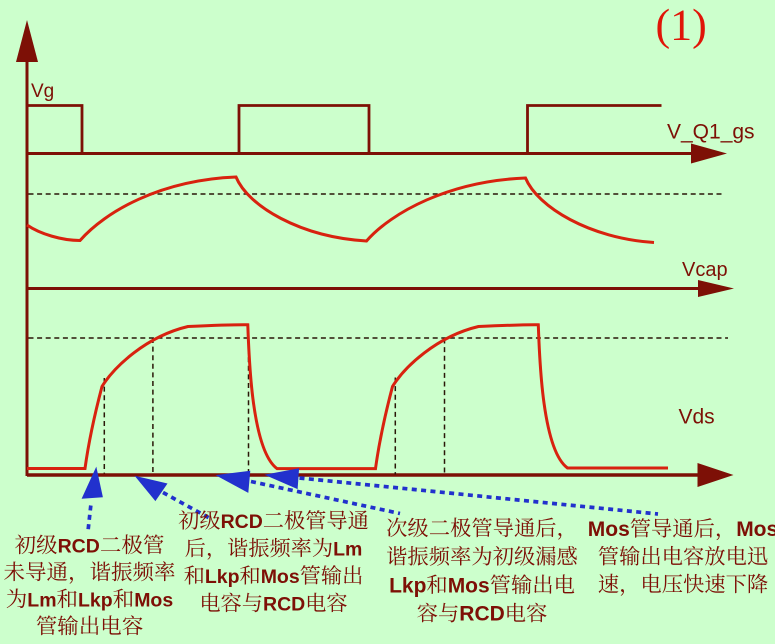 This screenshot has height=644, width=775. What do you see at coordinates (711, 132) in the screenshot?
I see `svg-text: V_Q1_gs` at bounding box center [711, 132].